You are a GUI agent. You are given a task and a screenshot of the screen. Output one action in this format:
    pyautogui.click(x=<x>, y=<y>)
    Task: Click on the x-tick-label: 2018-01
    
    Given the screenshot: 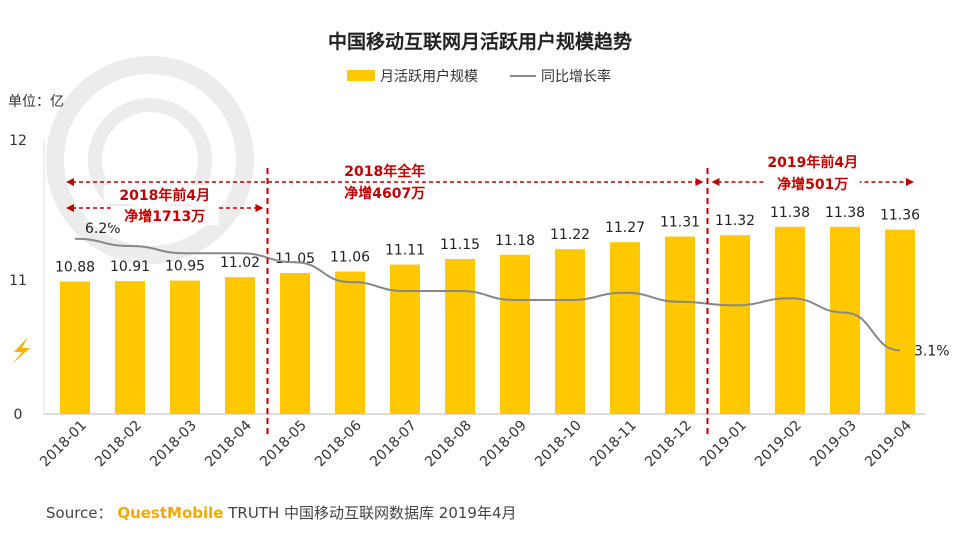 What is the action you would take?
    pyautogui.click(x=63, y=444)
    